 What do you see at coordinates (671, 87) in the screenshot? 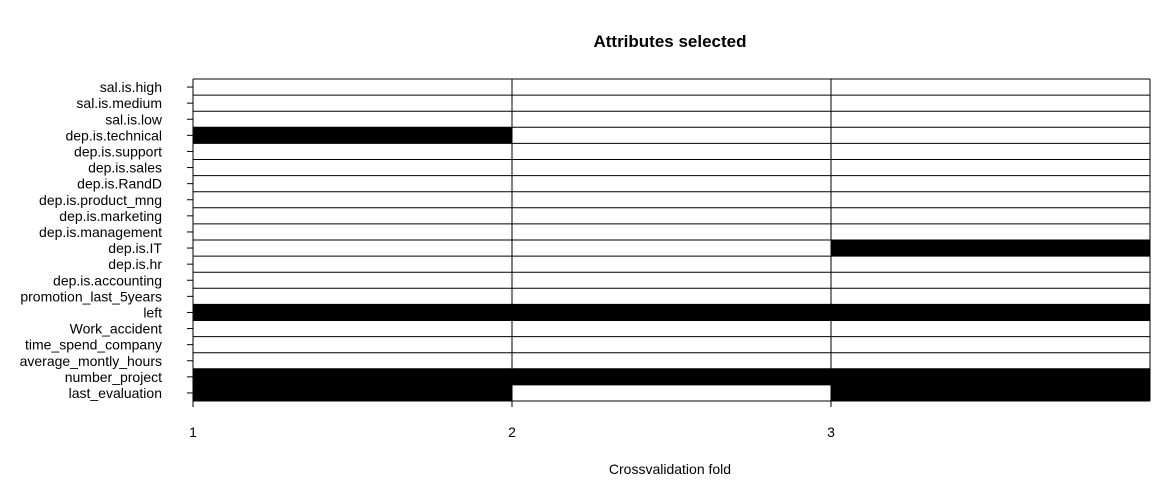
I see `cell-sal.is.high-fold-2` at bounding box center [671, 87].